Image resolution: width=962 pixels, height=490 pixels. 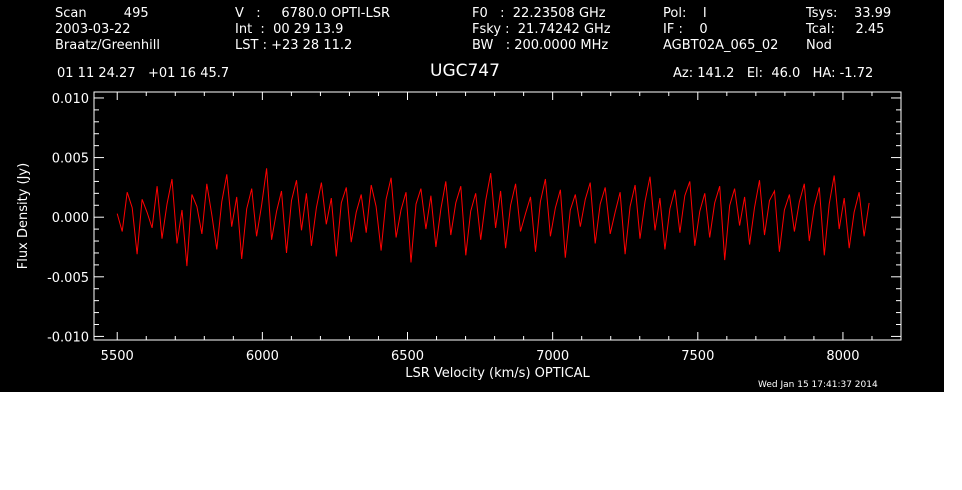 What do you see at coordinates (262, 356) in the screenshot?
I see `x-tick-label: 6000` at bounding box center [262, 356].